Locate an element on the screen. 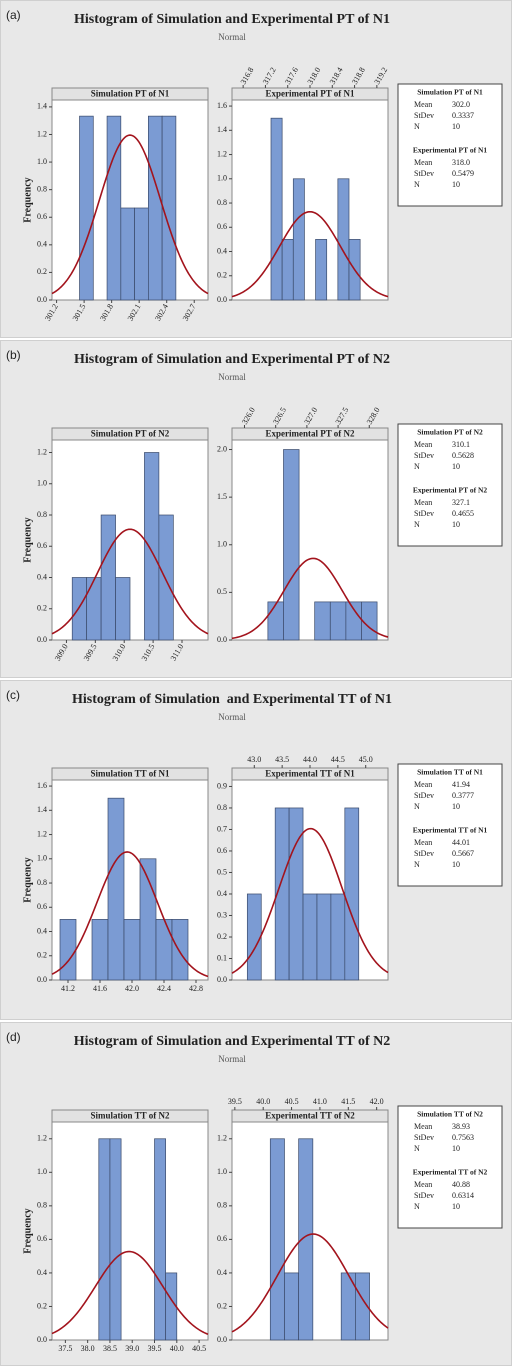  stats-title: Simulation TT of N1 is located at coordinates (450, 772).